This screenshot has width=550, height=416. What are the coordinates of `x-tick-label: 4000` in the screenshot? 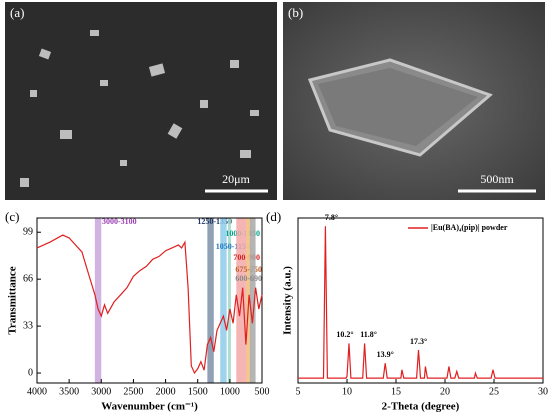 It's located at (37, 391).